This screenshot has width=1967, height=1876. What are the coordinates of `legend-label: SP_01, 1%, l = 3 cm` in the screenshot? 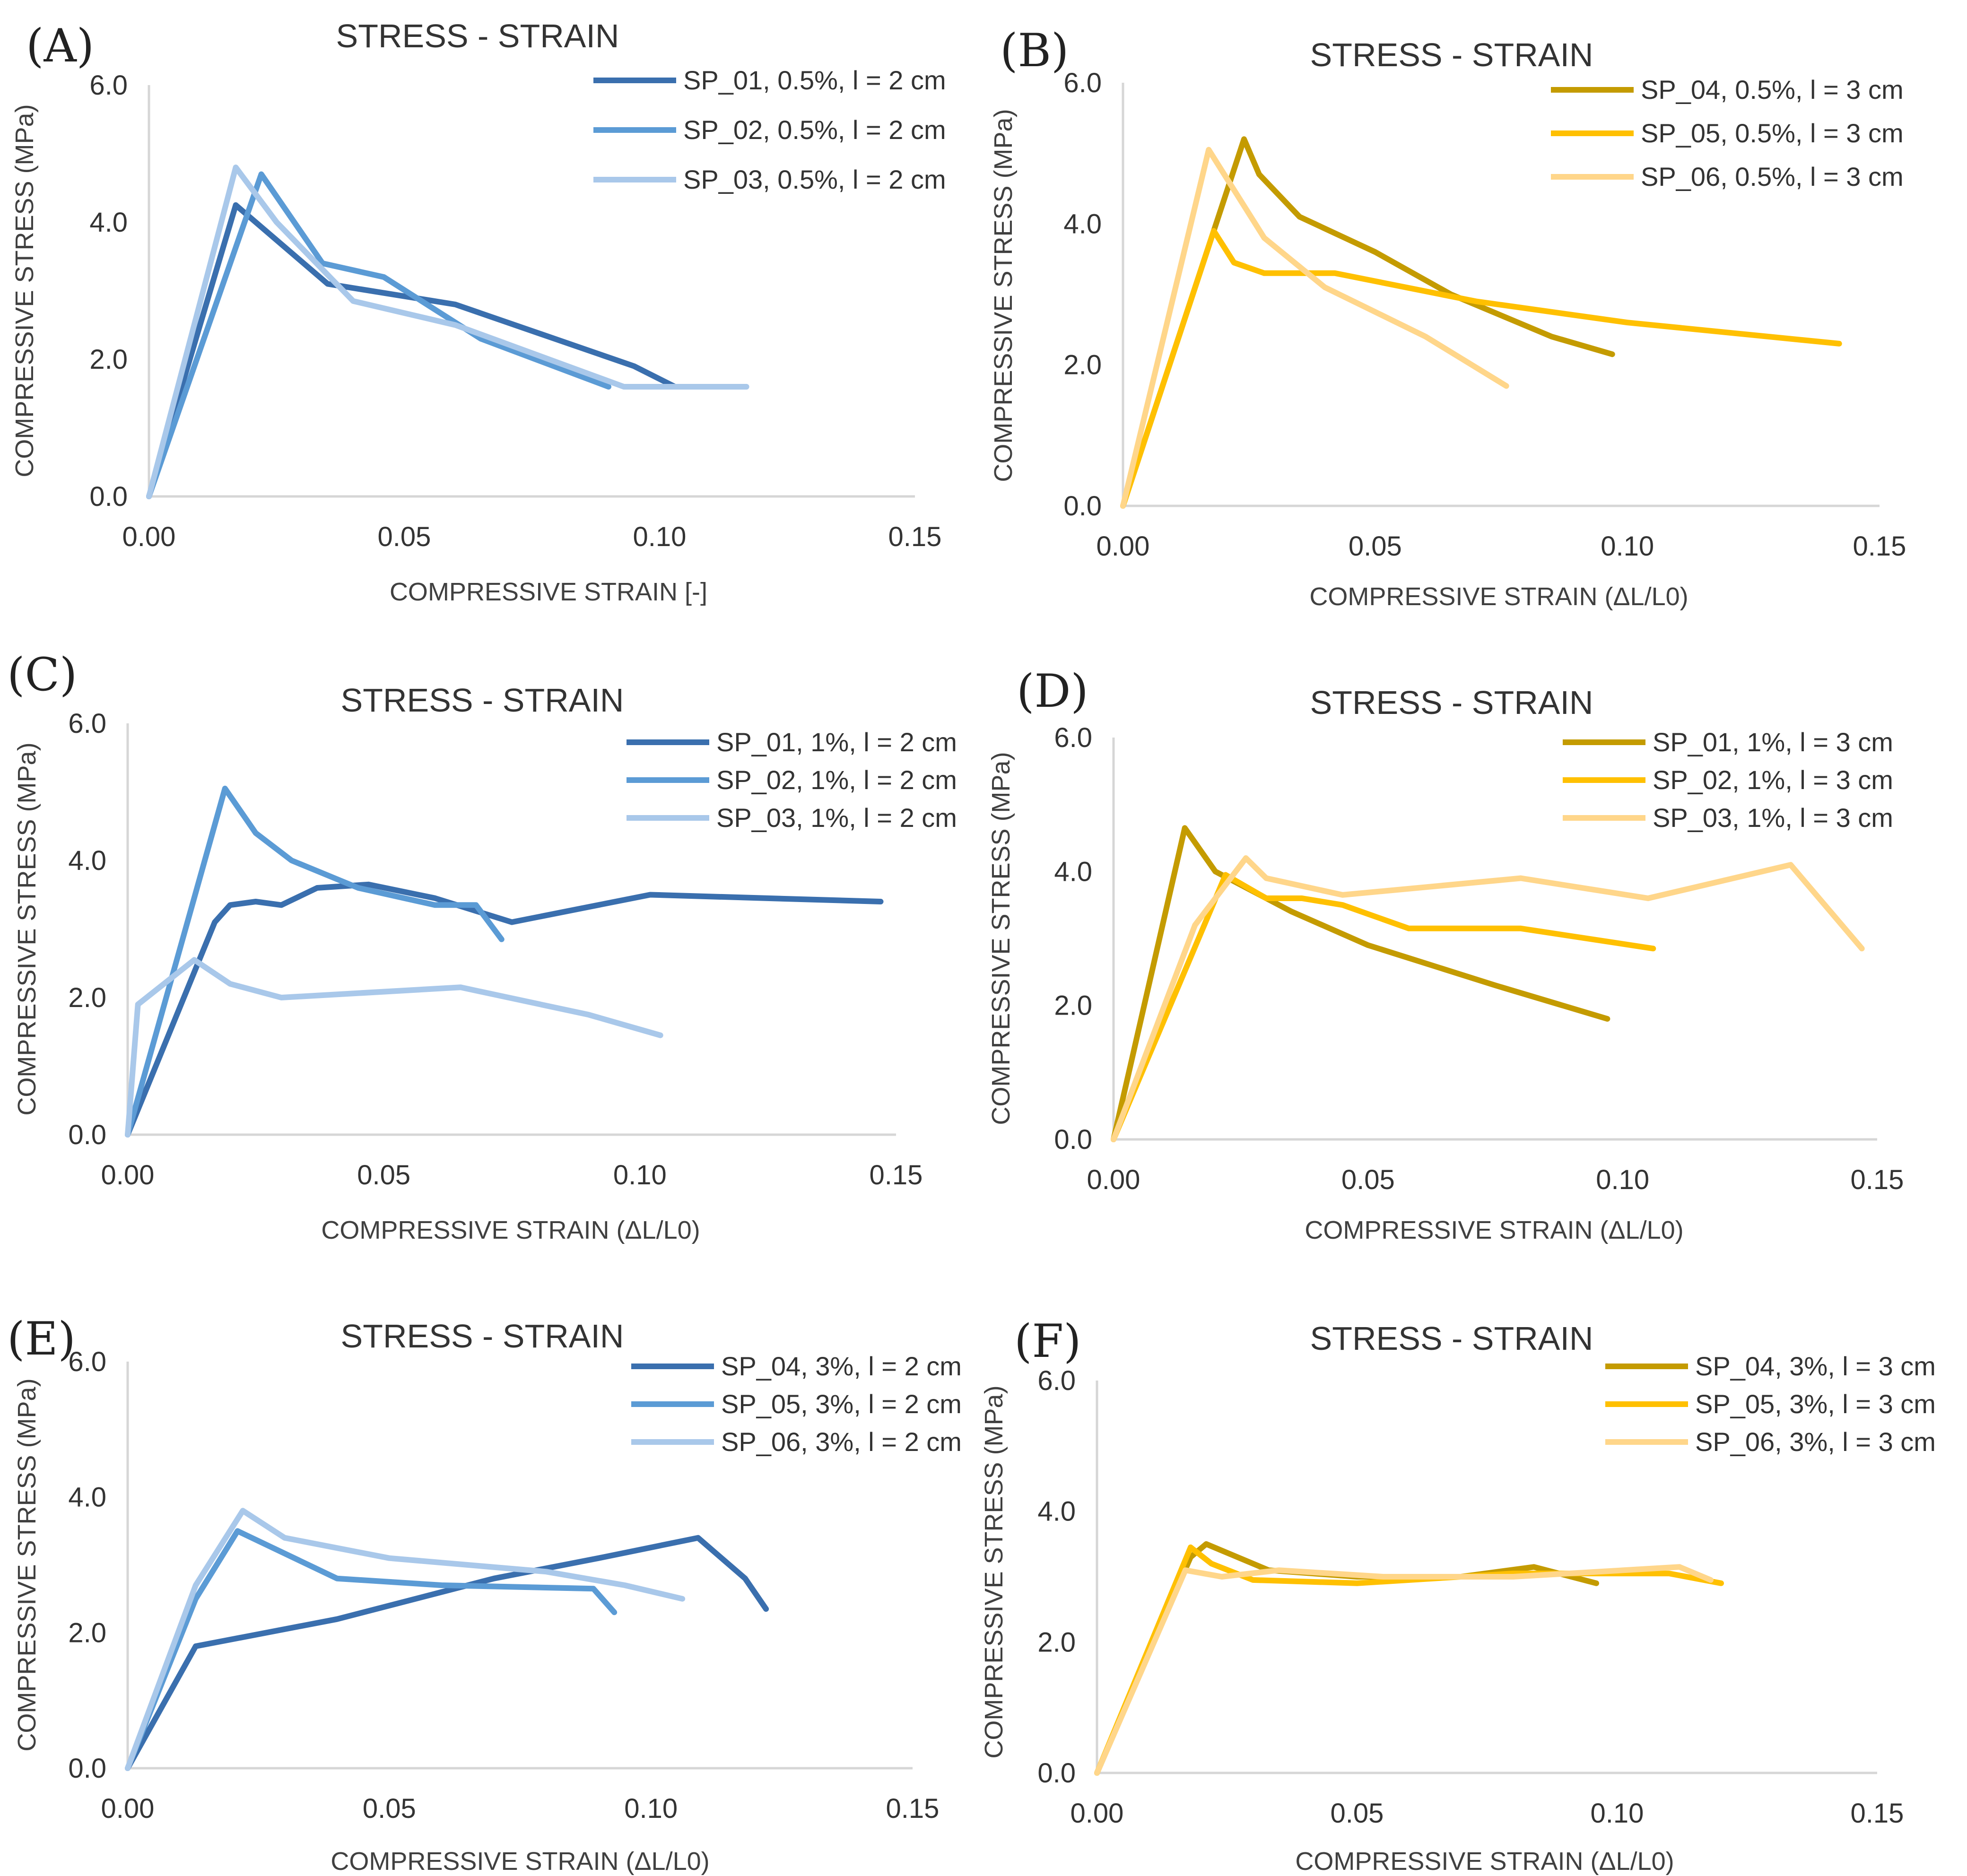 It's located at (1773, 742).